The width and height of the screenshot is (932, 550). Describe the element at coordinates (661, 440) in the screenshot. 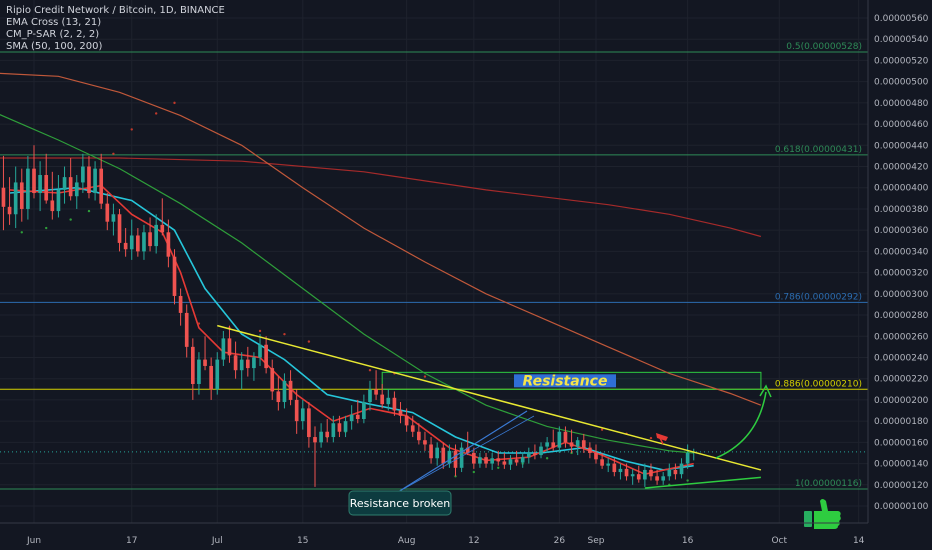

I see `red-flag-icon-pole` at that location.